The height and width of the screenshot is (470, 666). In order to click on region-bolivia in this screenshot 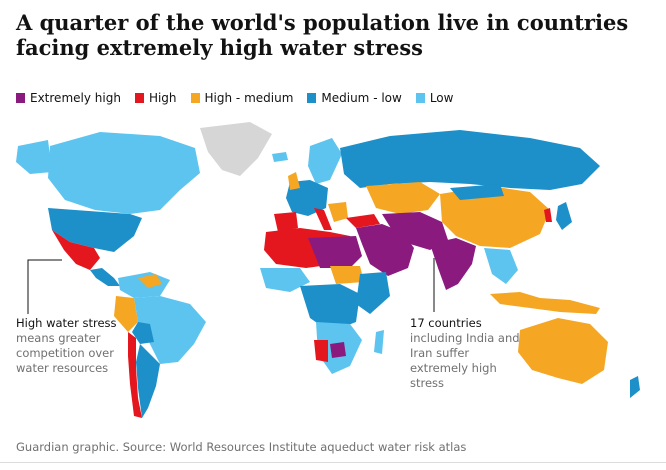, I will do `click(143, 333)`.